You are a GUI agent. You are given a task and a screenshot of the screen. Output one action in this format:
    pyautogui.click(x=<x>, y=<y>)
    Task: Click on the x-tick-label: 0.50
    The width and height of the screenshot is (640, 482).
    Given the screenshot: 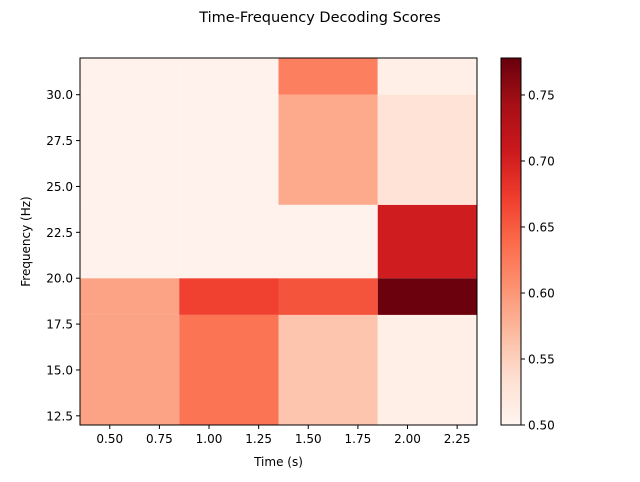 What is the action you would take?
    pyautogui.click(x=109, y=439)
    